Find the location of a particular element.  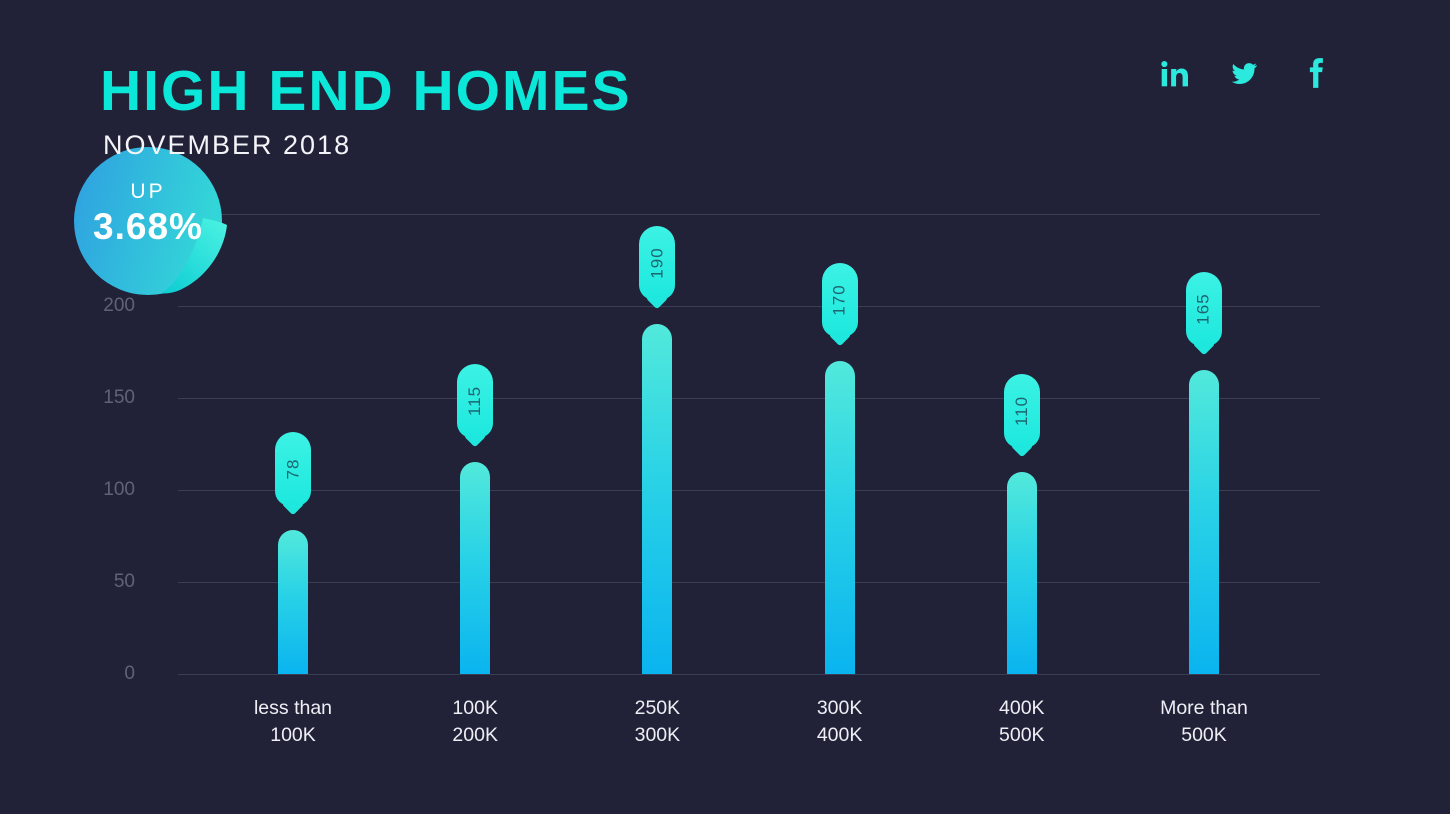

value-marker: 170 is located at coordinates (839, 305).